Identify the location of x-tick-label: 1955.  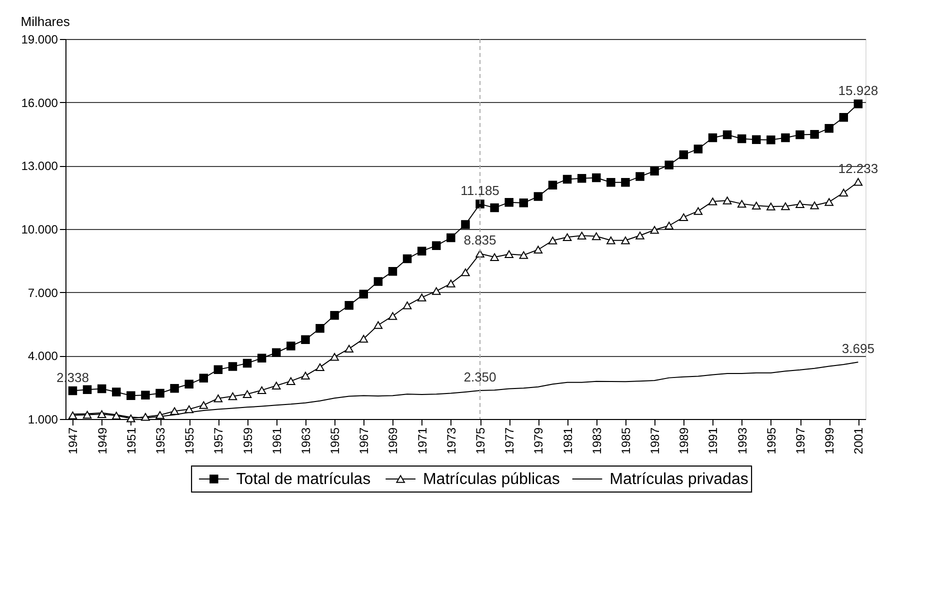
(189, 440).